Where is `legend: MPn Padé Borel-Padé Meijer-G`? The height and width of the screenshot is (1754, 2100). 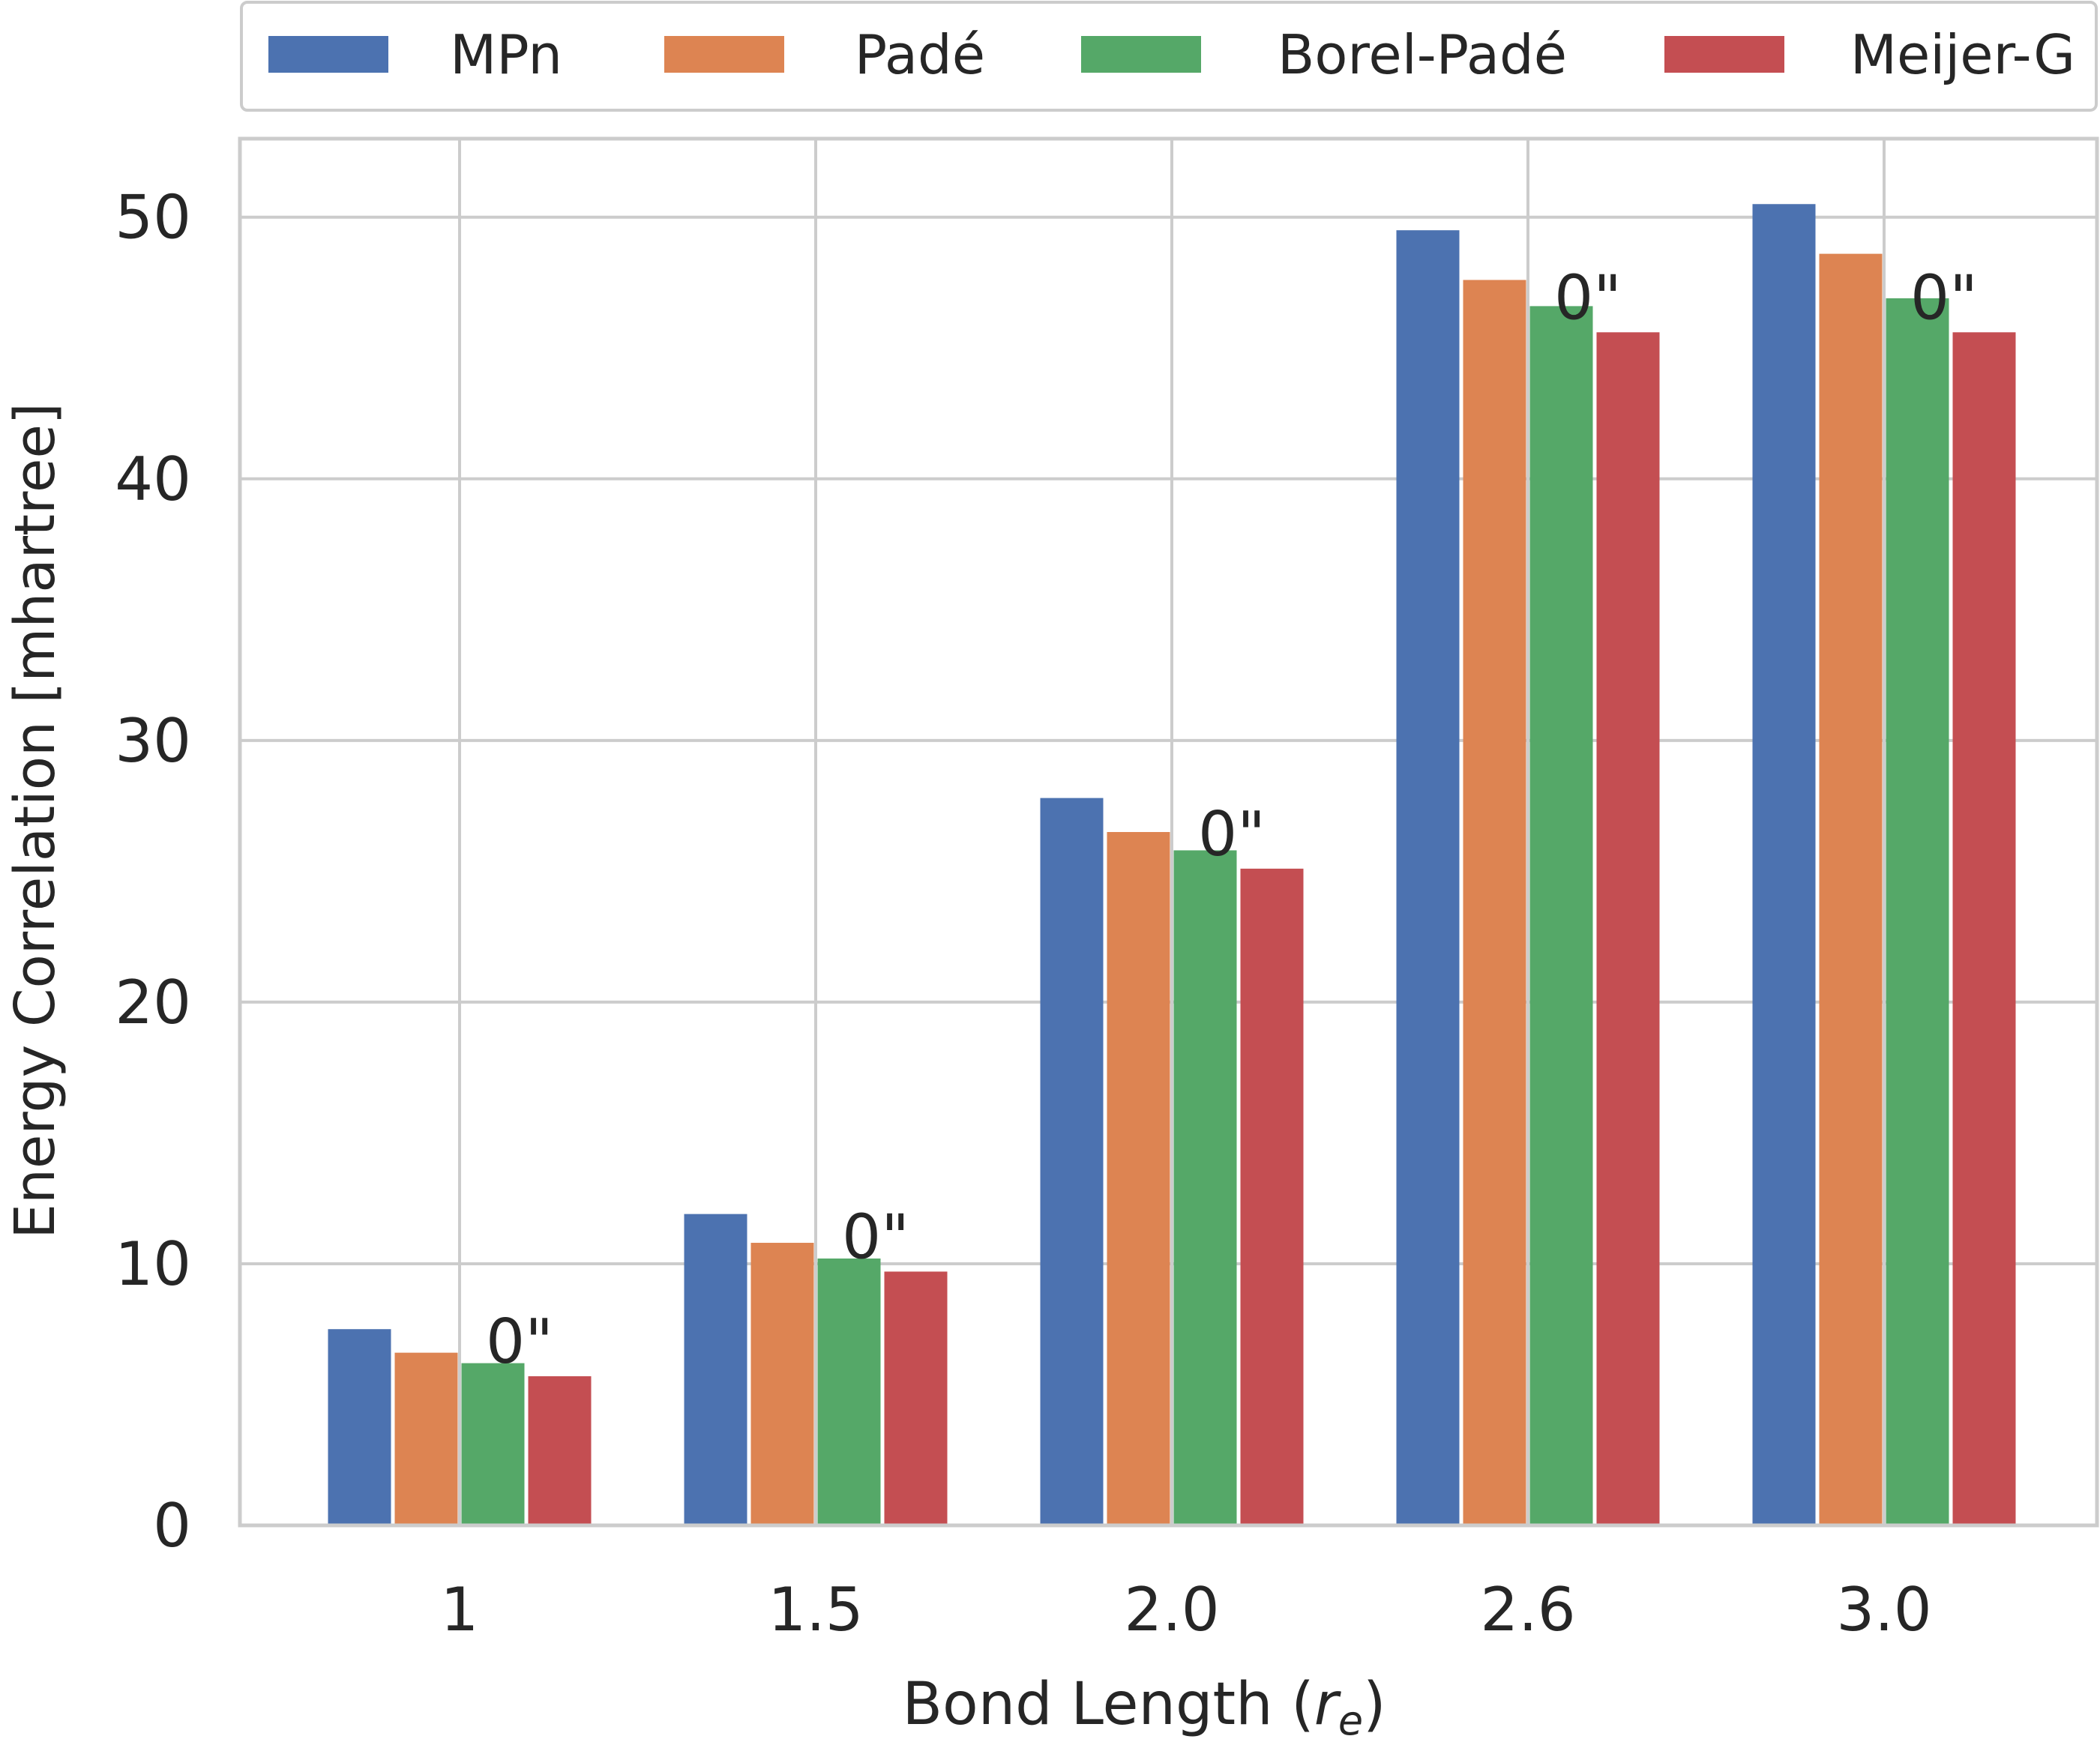
legend: MPn Padé Borel-Padé Meijer-G is located at coordinates (1169, 56).